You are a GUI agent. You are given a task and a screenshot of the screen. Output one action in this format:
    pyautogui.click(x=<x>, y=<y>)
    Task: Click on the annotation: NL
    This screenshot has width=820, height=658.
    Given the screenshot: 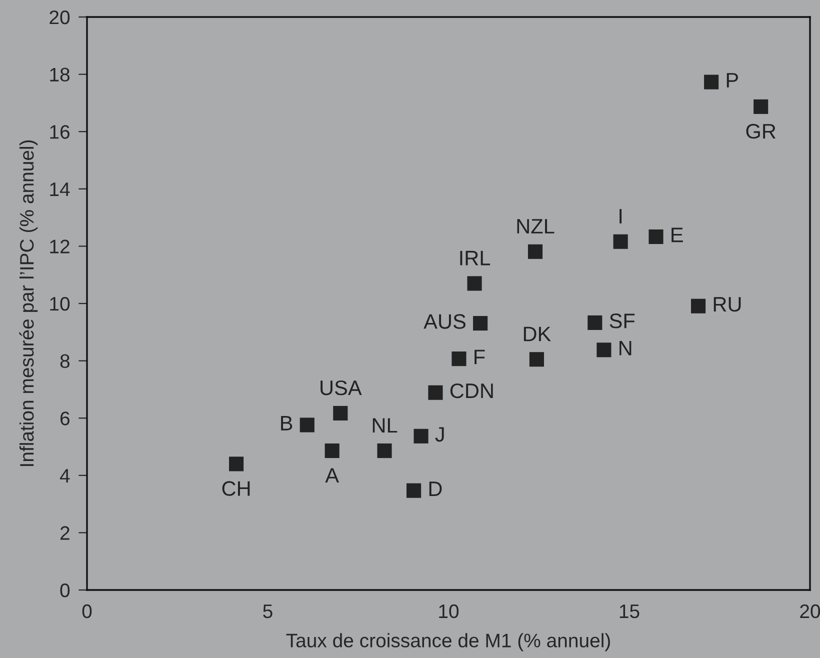 What is the action you would take?
    pyautogui.click(x=385, y=425)
    